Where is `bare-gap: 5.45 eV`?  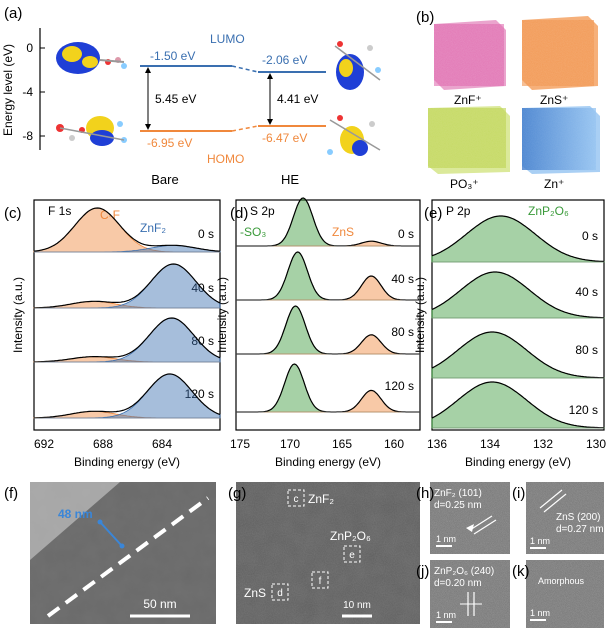 bare-gap: 5.45 eV is located at coordinates (175, 99).